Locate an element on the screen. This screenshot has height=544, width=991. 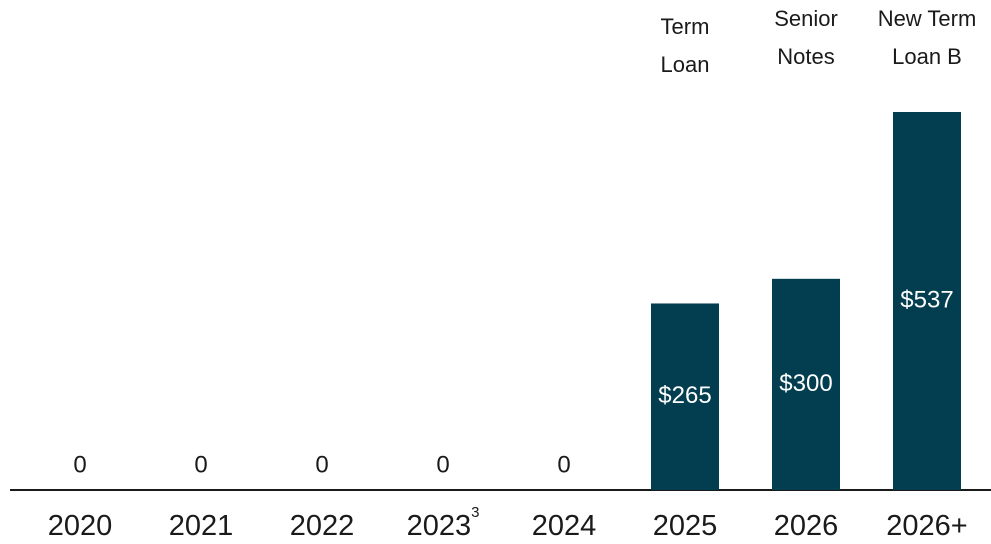
x-tick-label: 20233 is located at coordinates (443, 523).